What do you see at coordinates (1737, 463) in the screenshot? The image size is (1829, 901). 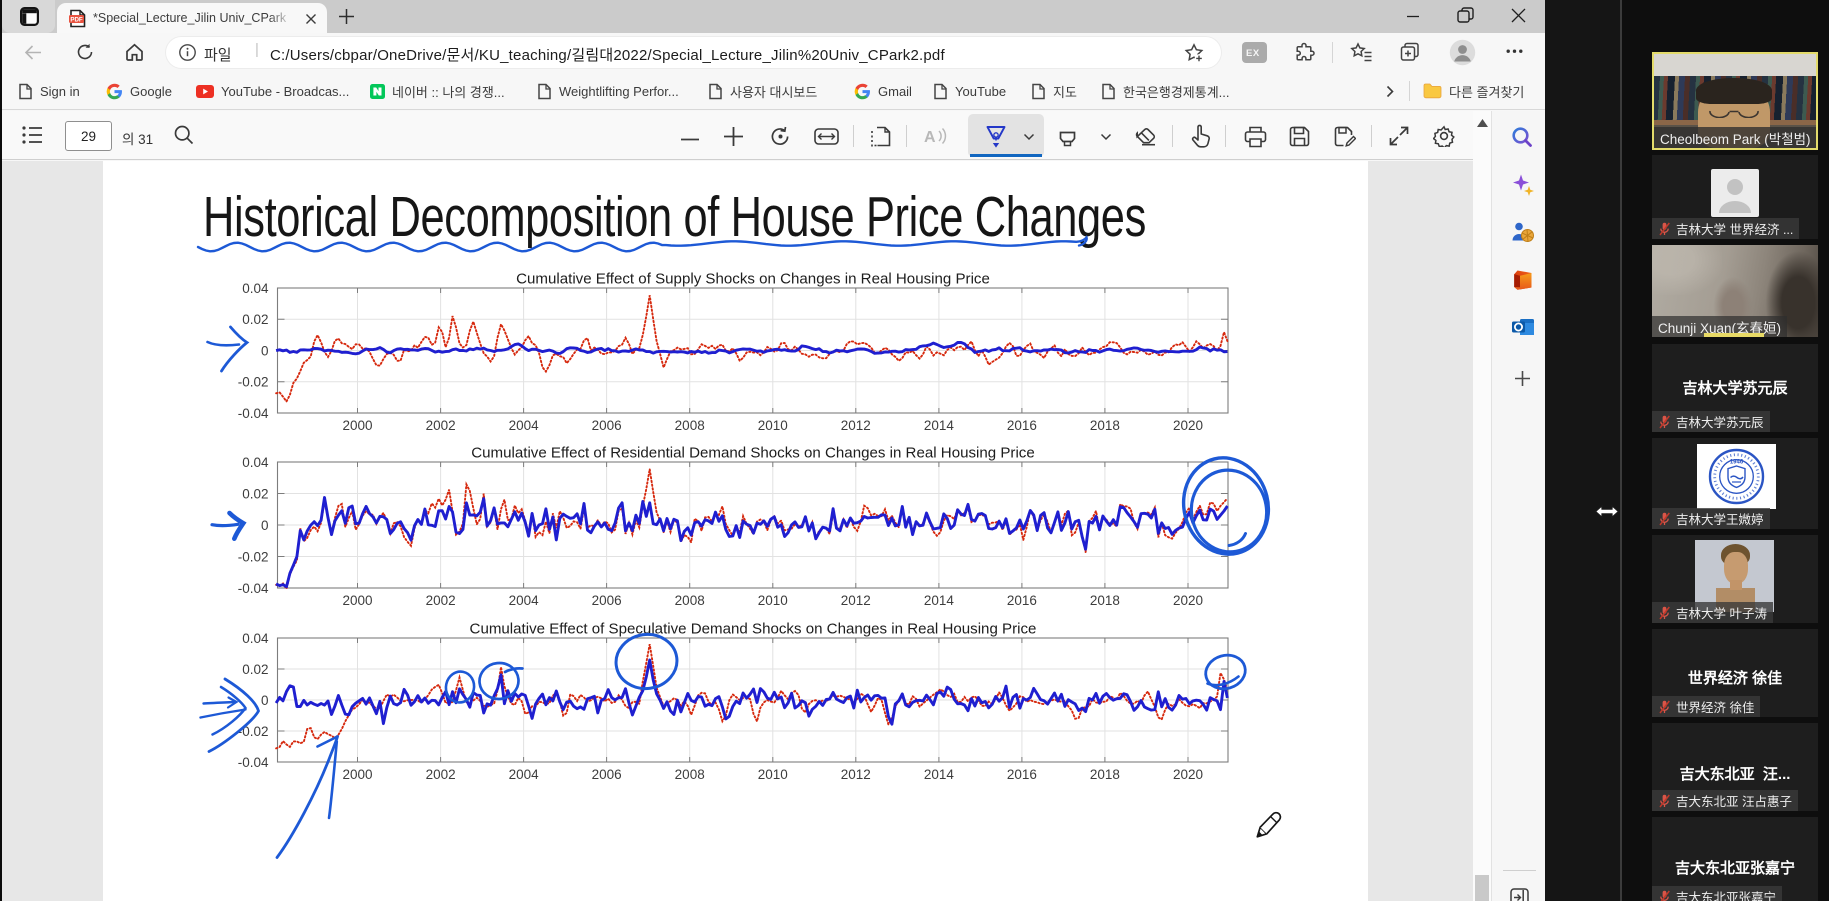 I see `svg-text: 1946` at bounding box center [1737, 463].